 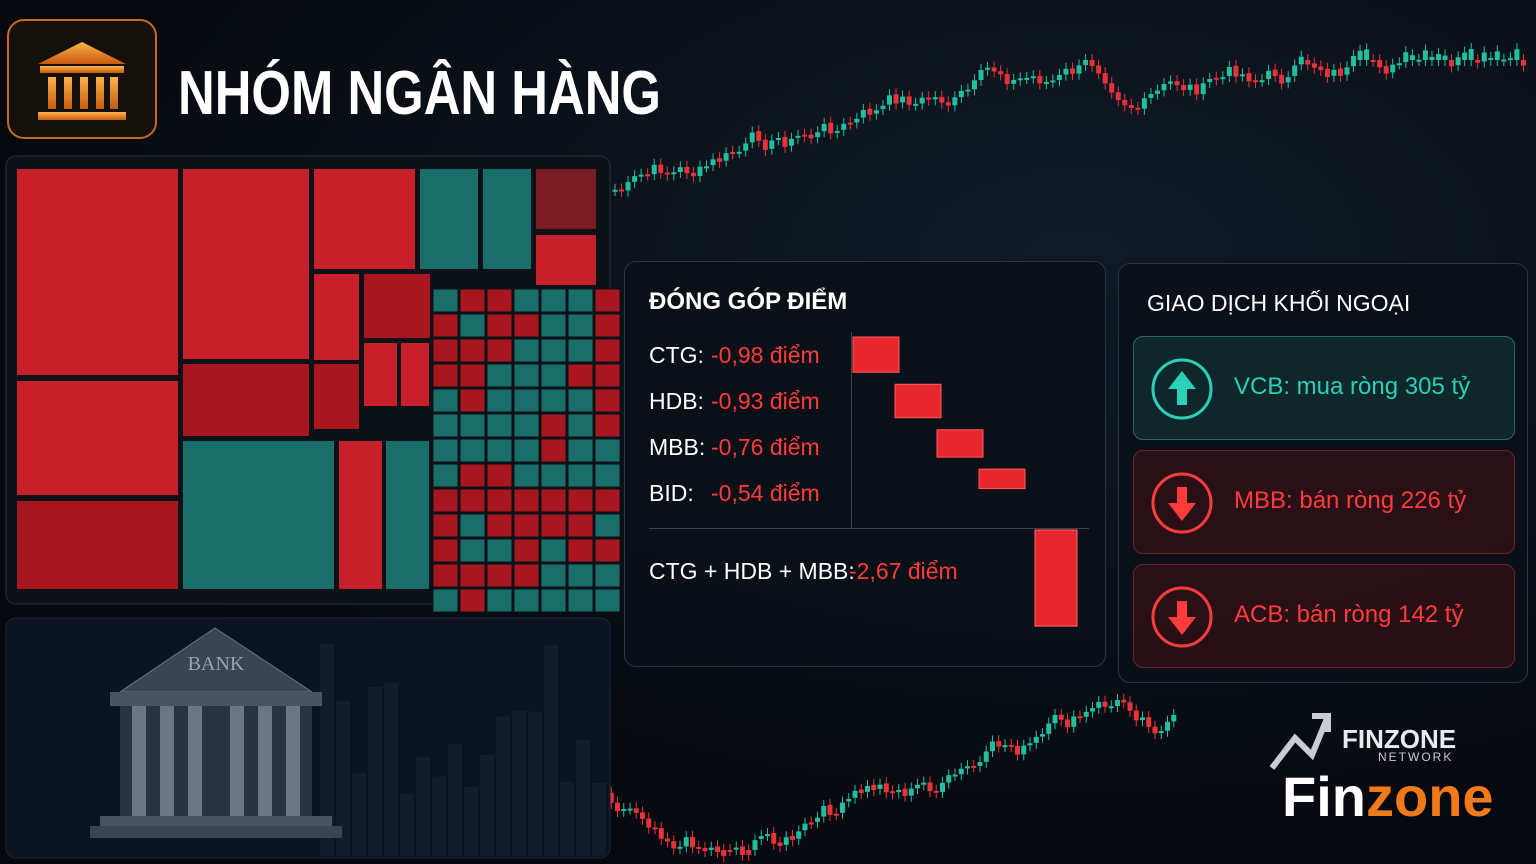 What do you see at coordinates (765, 447) in the screenshot?
I see `contribution-value: -0,76 điểm` at bounding box center [765, 447].